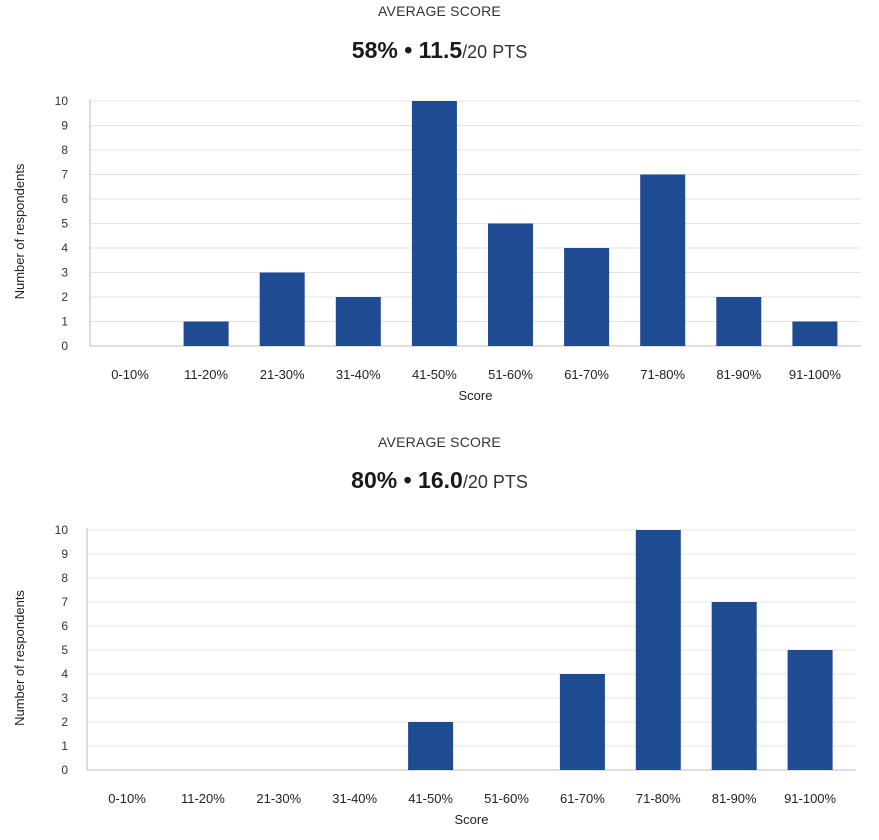  I want to click on average-score-points: 16.0, so click(440, 480).